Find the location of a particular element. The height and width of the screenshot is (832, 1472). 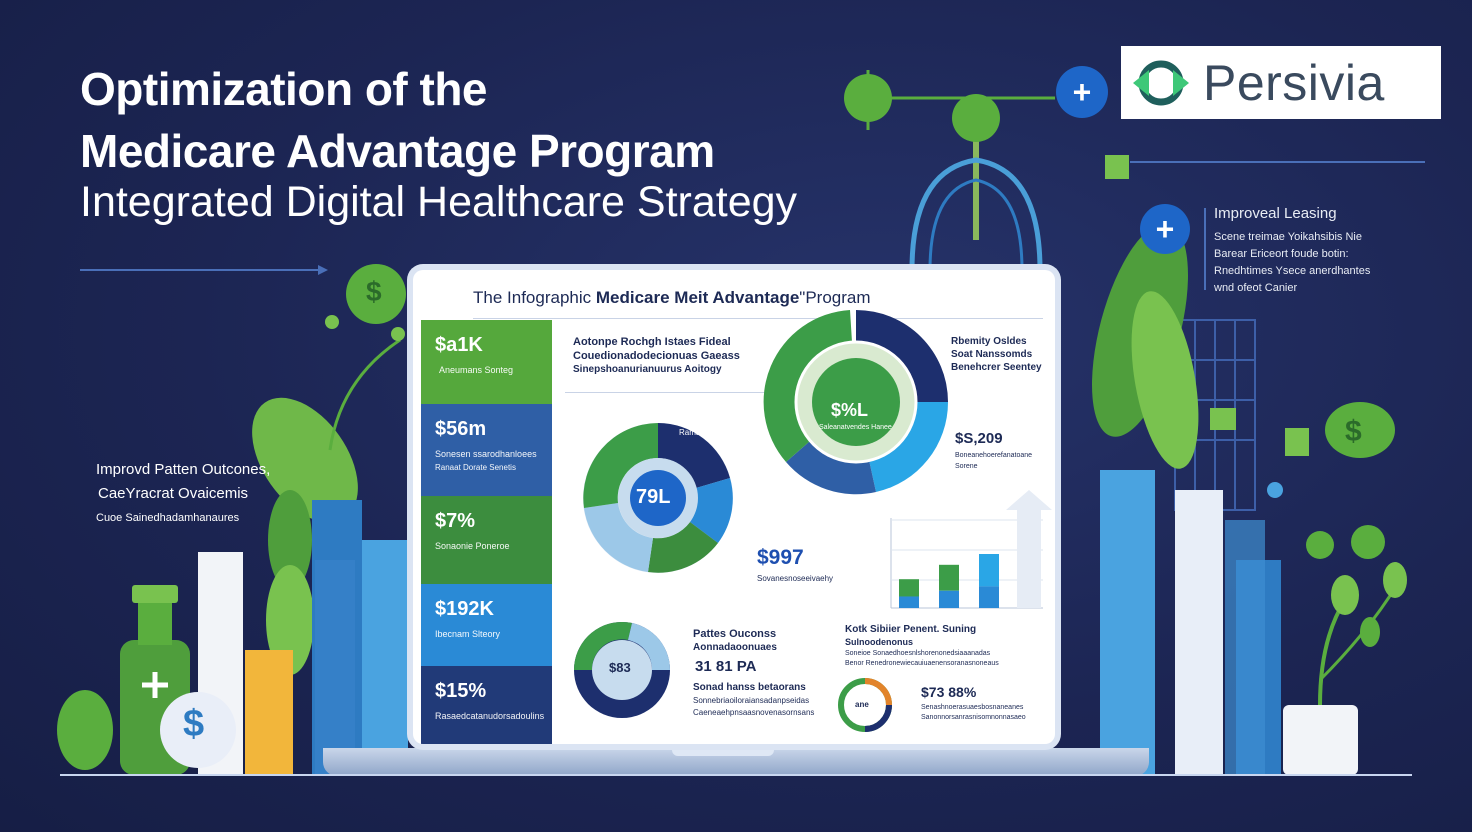

kpi-label: Sonesen ssarodhanloees is located at coordinates (486, 454).